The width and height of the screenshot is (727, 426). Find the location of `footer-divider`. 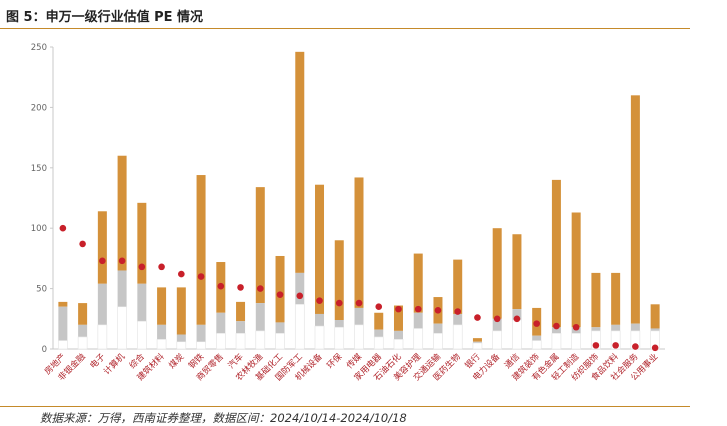

footer-divider is located at coordinates (345, 406).